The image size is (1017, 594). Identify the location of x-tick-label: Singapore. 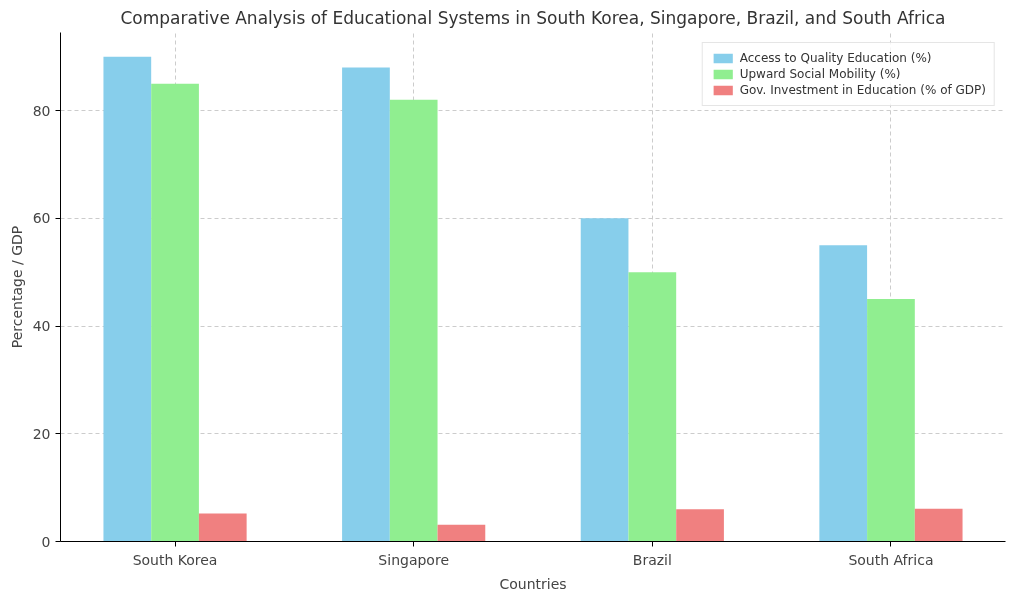
(414, 559).